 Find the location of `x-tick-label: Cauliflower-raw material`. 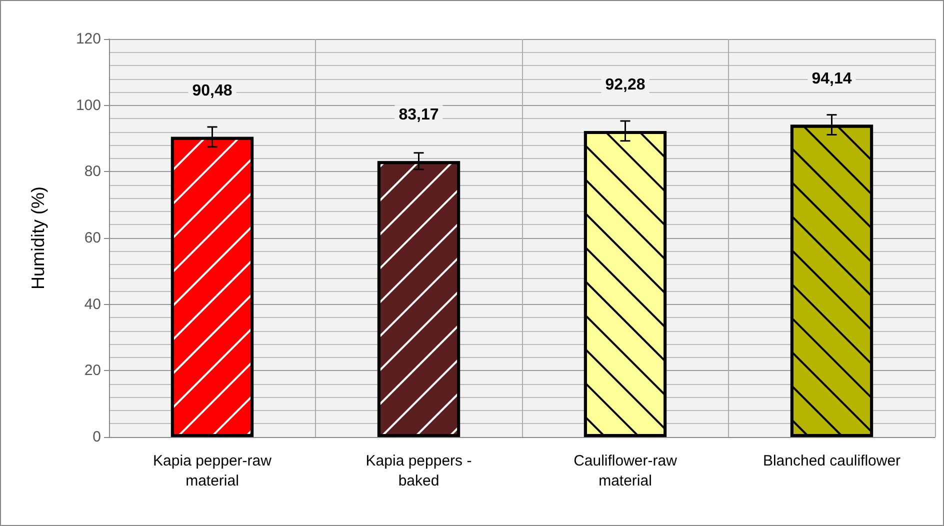

x-tick-label: Cauliflower-raw material is located at coordinates (626, 471).